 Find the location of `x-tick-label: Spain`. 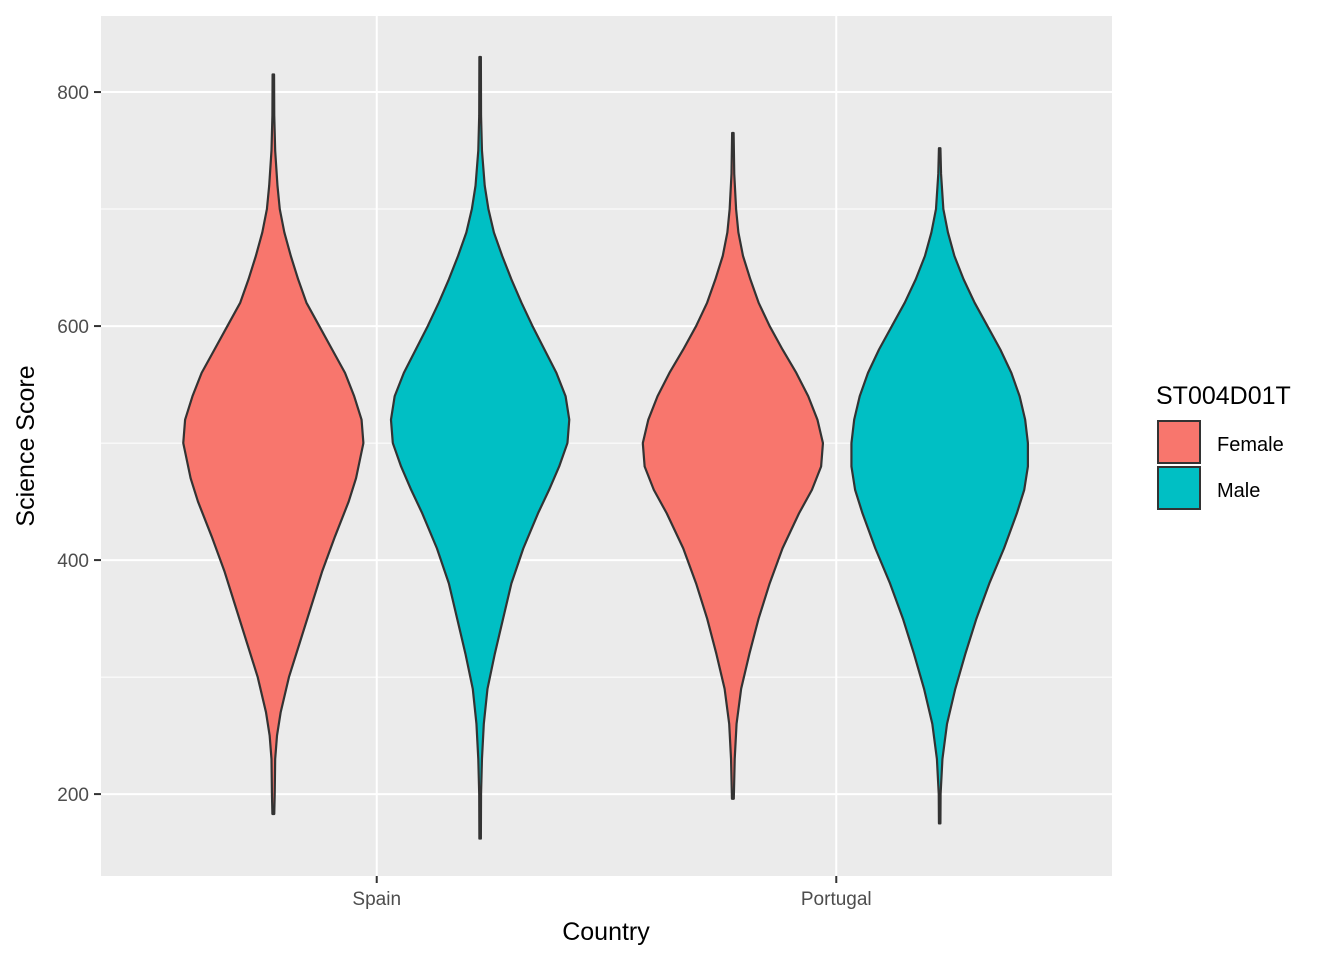

x-tick-label: Spain is located at coordinates (376, 899).